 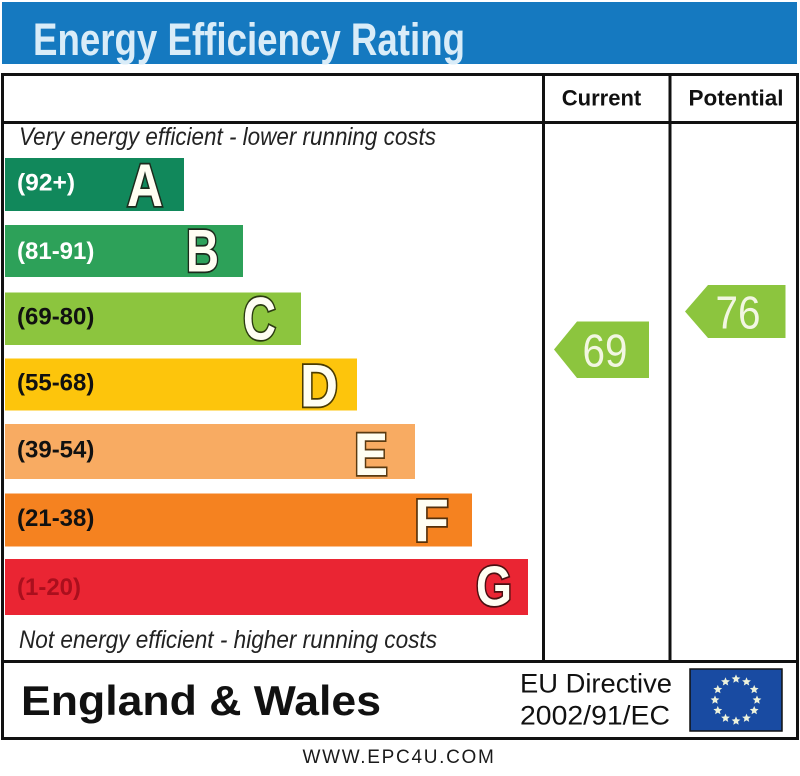 I want to click on svg-text: 2002/91/EC, so click(x=595, y=716).